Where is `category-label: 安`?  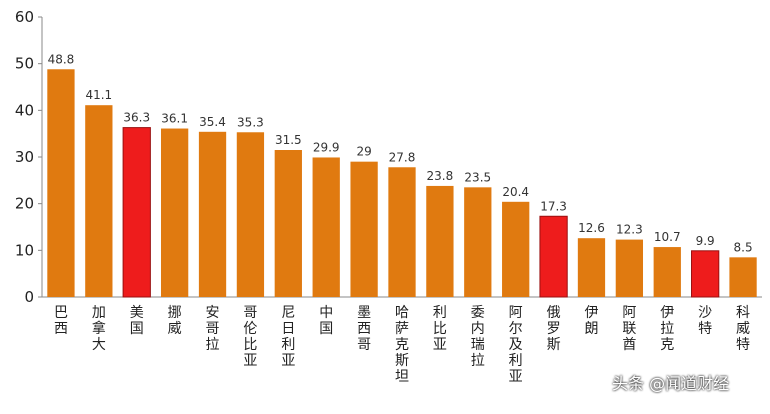
category-label: 安 is located at coordinates (213, 313).